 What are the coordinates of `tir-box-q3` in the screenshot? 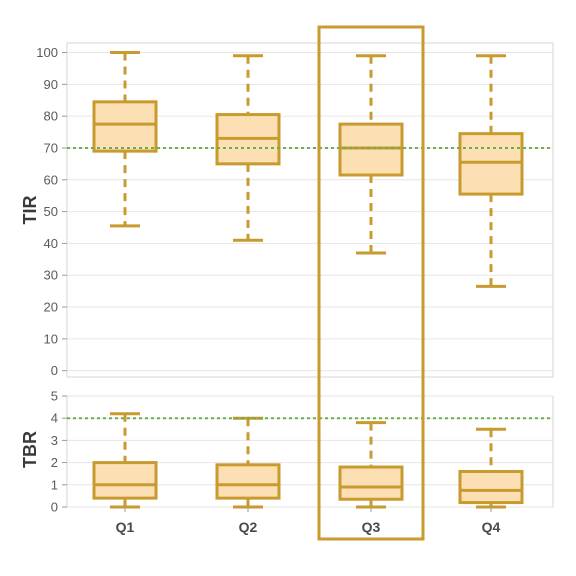 It's located at (371, 154).